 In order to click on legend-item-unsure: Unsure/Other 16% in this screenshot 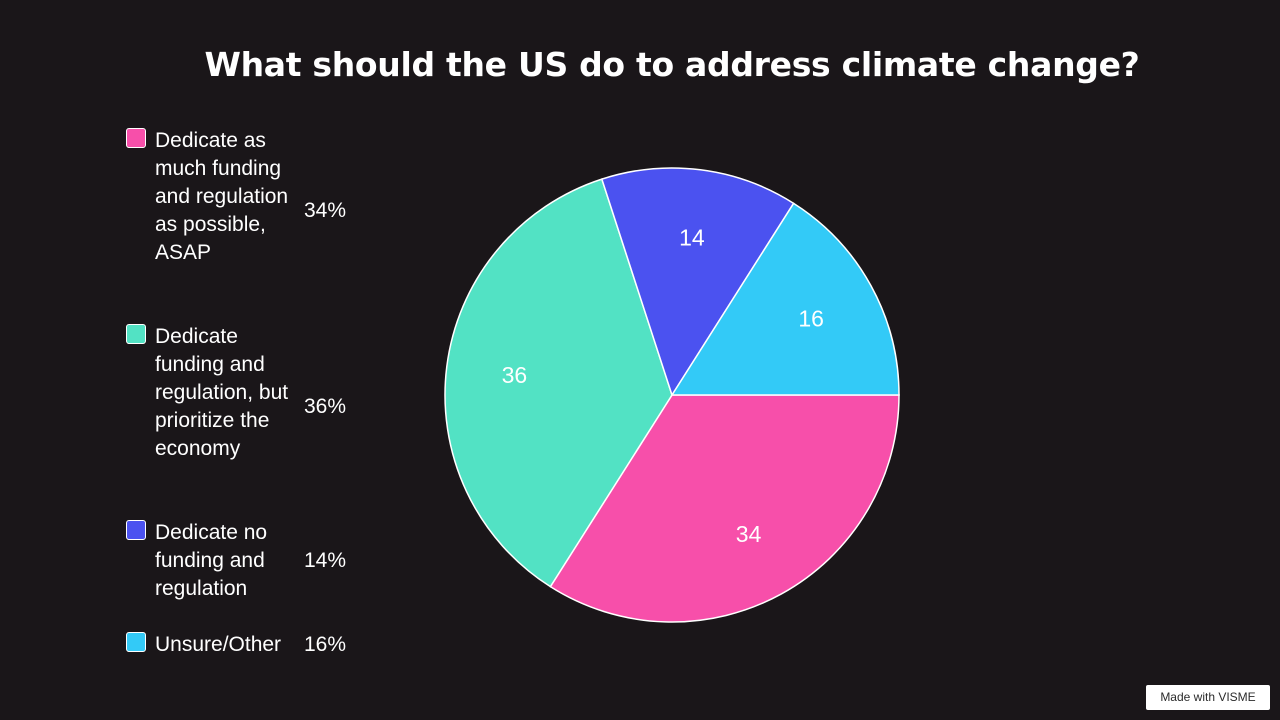, I will do `click(246, 646)`.